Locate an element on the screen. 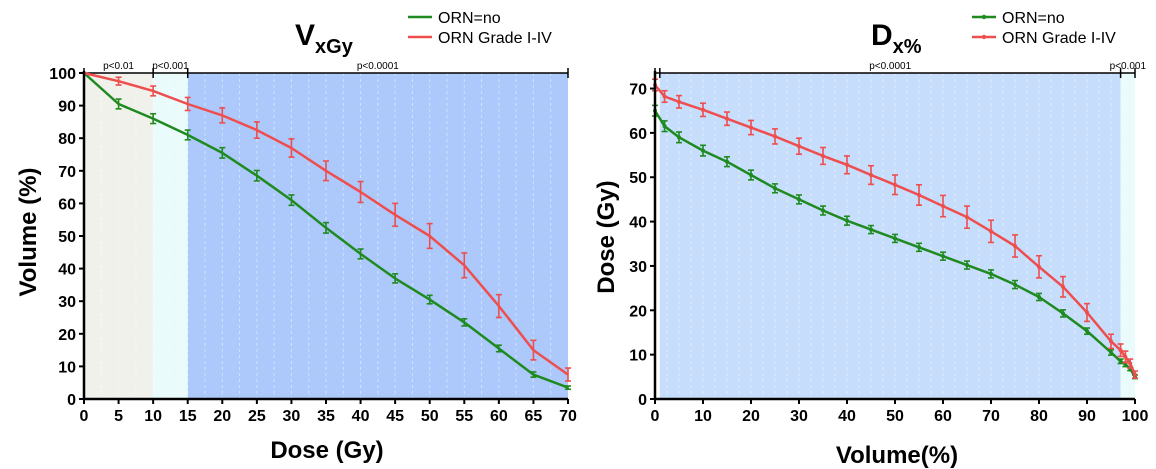  dx-y-axis-label: Dose (Gy) is located at coordinates (606, 236).